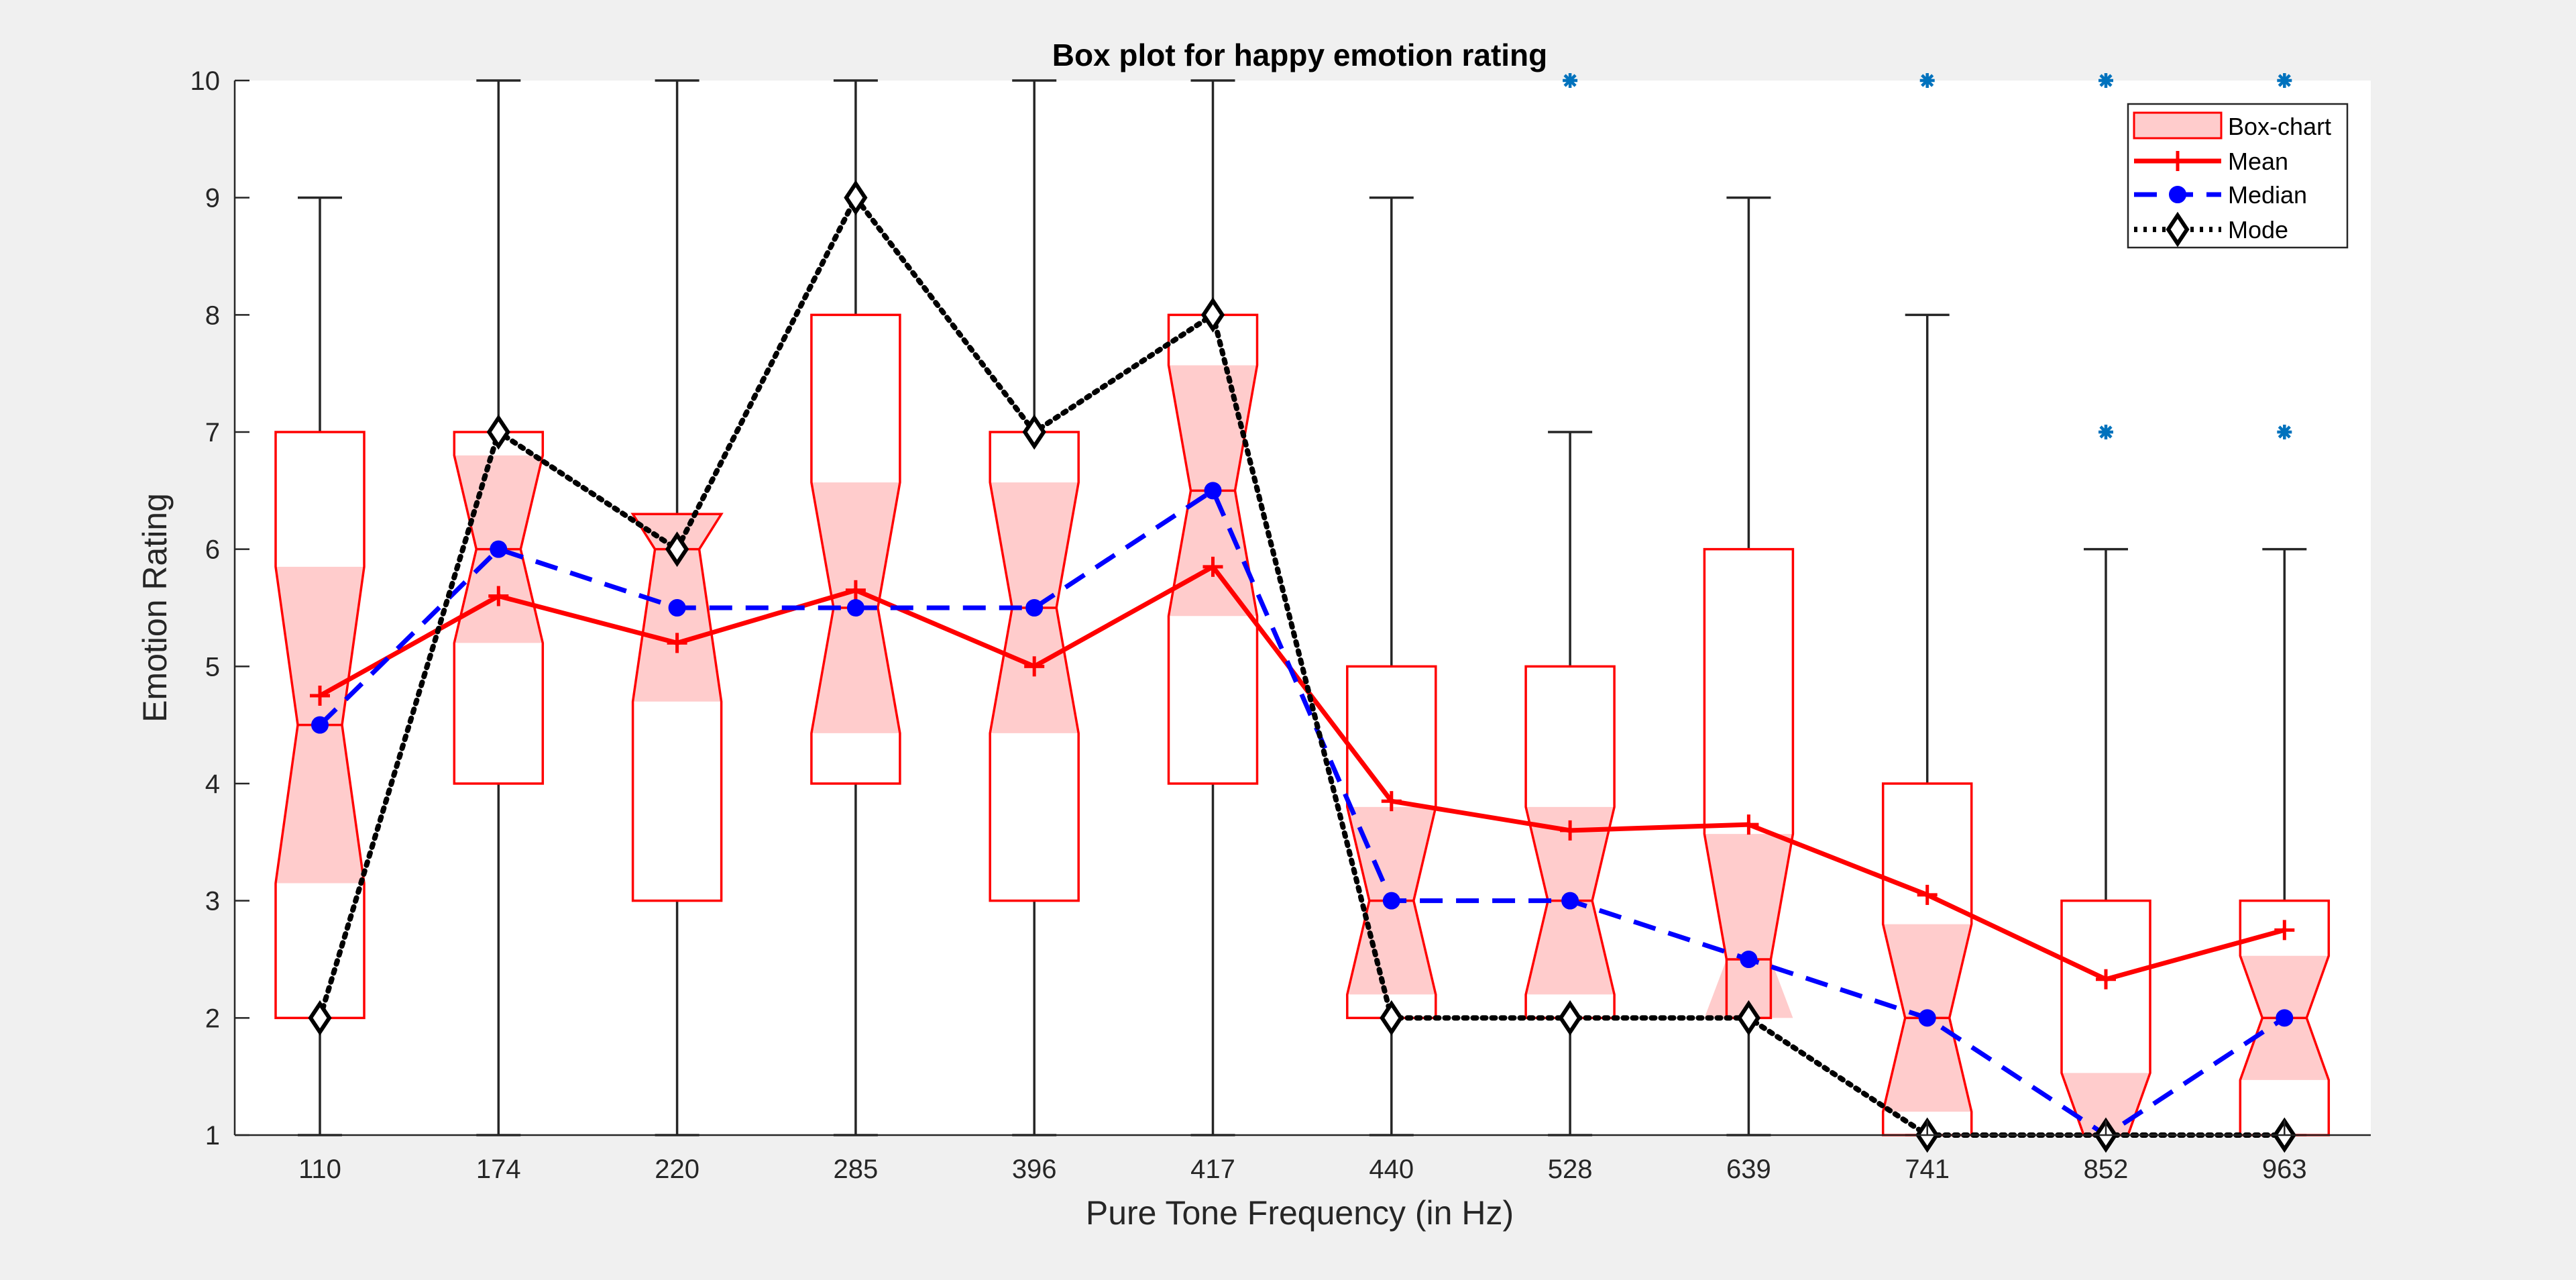 This screenshot has height=1280, width=2576. What do you see at coordinates (498, 1169) in the screenshot?
I see `x-tick-label: 174` at bounding box center [498, 1169].